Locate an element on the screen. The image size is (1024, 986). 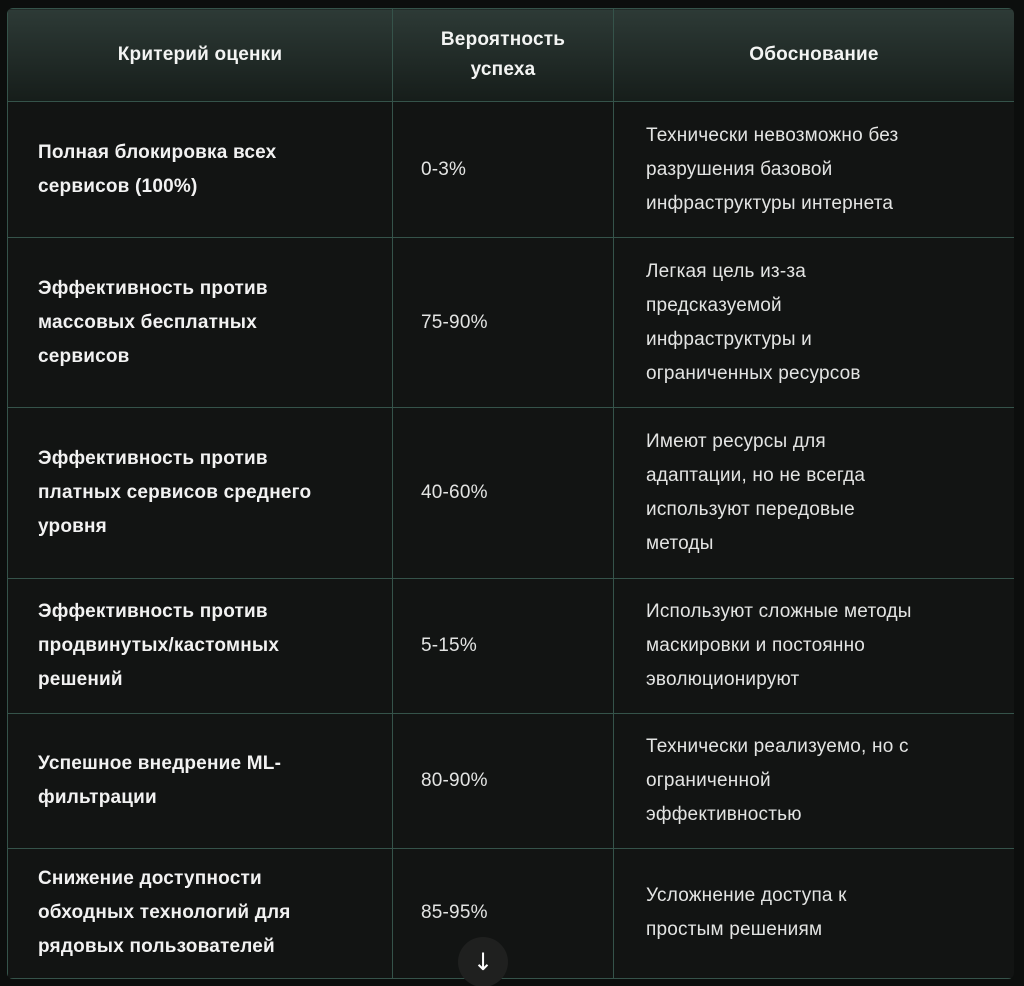
criterion-cell: Успешное внедрение ML- фильтрации is located at coordinates (200, 780).